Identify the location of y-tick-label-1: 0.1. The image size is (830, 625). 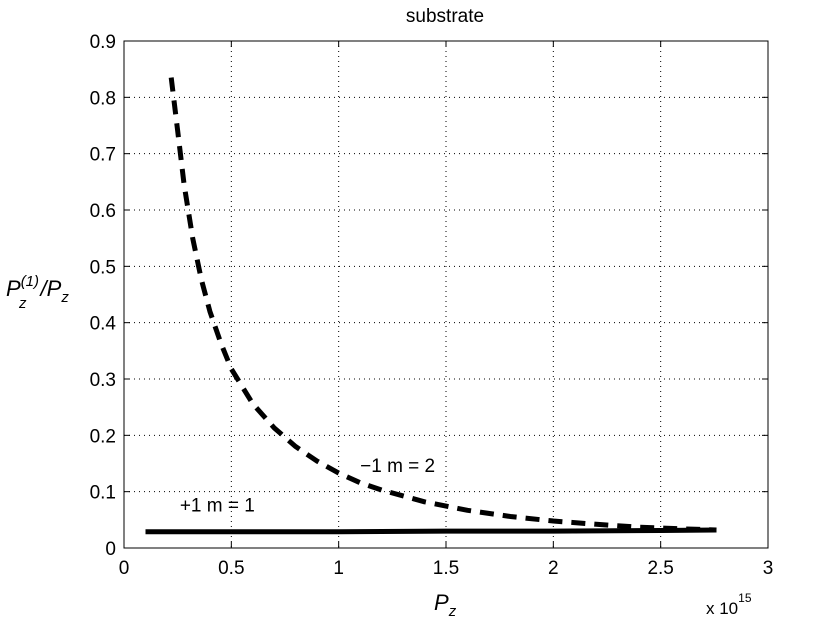
(103, 493).